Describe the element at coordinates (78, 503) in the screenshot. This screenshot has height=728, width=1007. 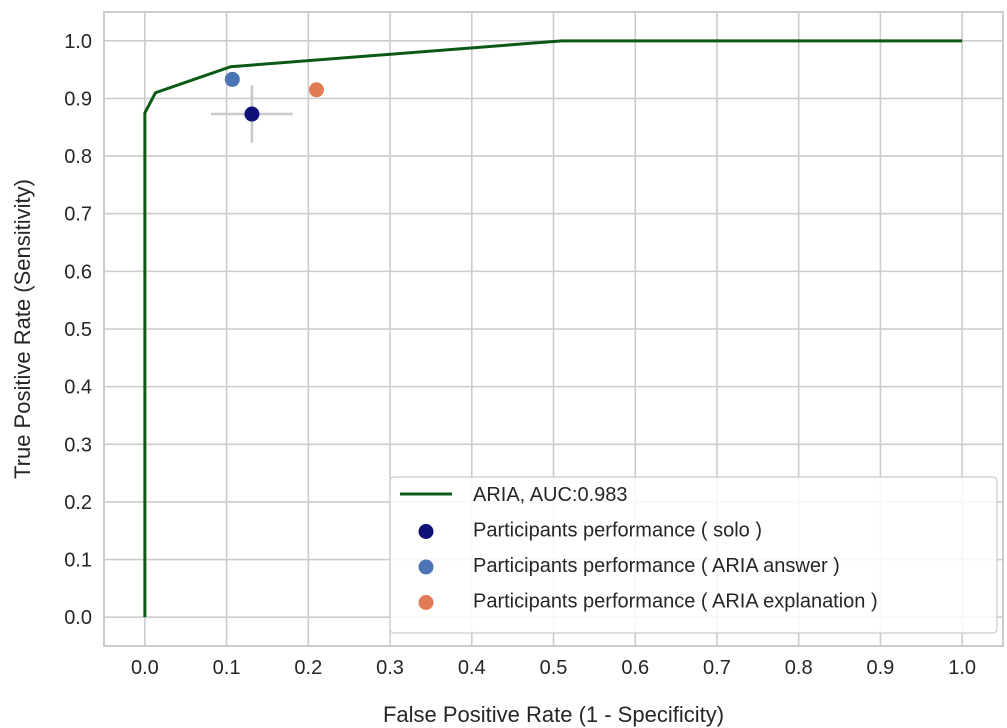
I see `y-tick-label-2: 0.2` at that location.